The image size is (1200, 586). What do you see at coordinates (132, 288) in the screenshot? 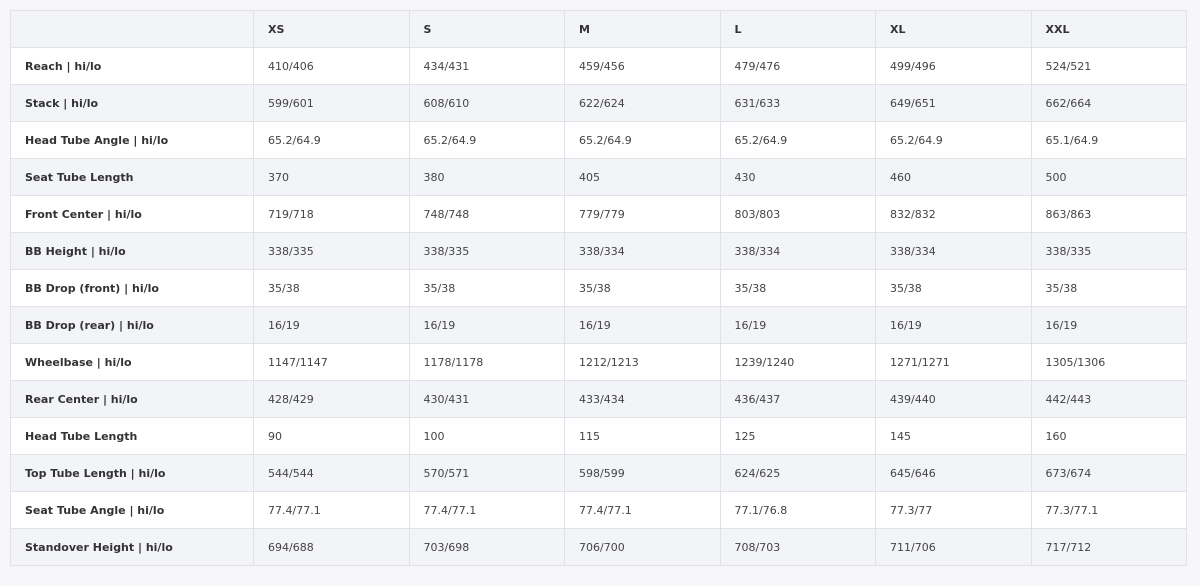
I see `row-label: BB Drop (front) | hi/lo` at bounding box center [132, 288].